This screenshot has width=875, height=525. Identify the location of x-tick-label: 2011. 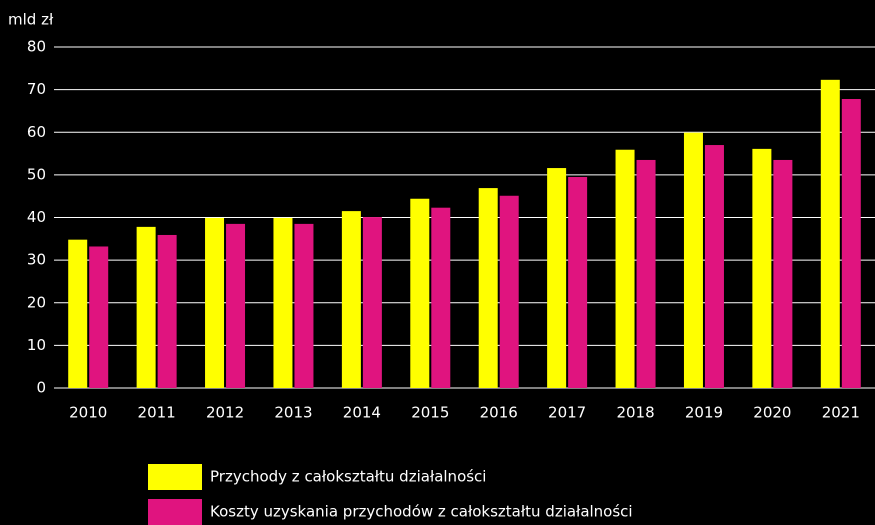
(157, 413).